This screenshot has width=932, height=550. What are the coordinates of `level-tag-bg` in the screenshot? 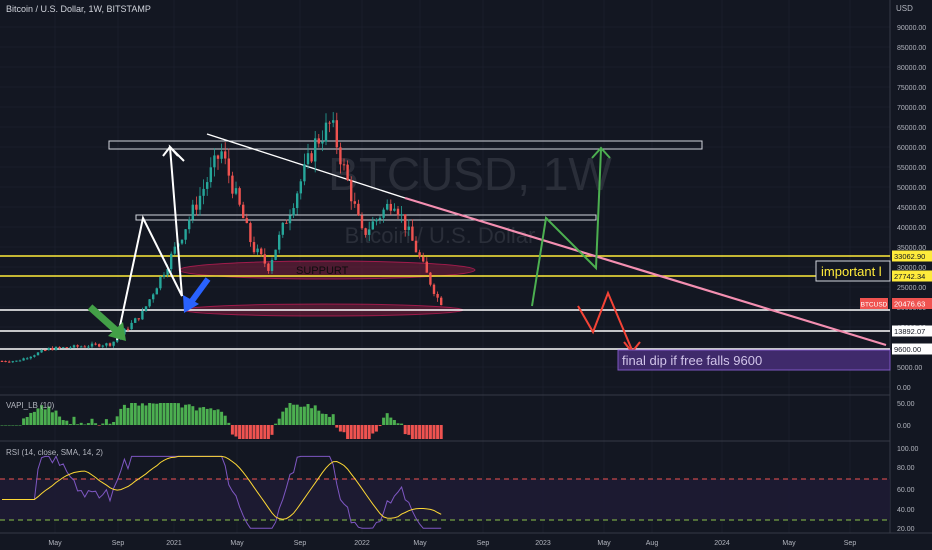 It's located at (912, 349).